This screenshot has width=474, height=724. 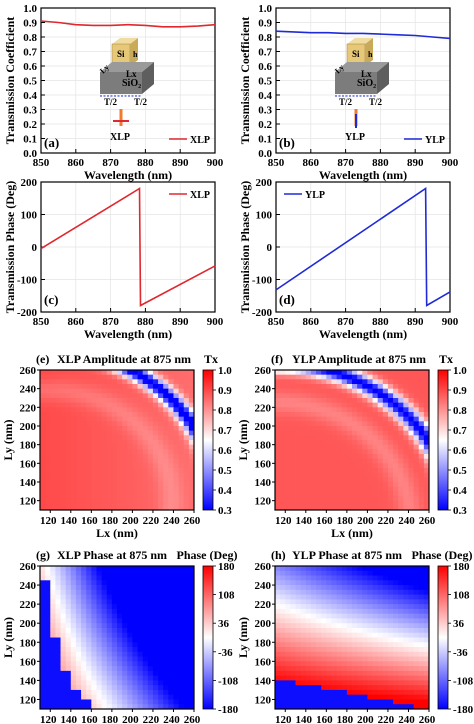 What do you see at coordinates (27, 313) in the screenshot?
I see `y-tick-label: -200` at bounding box center [27, 313].